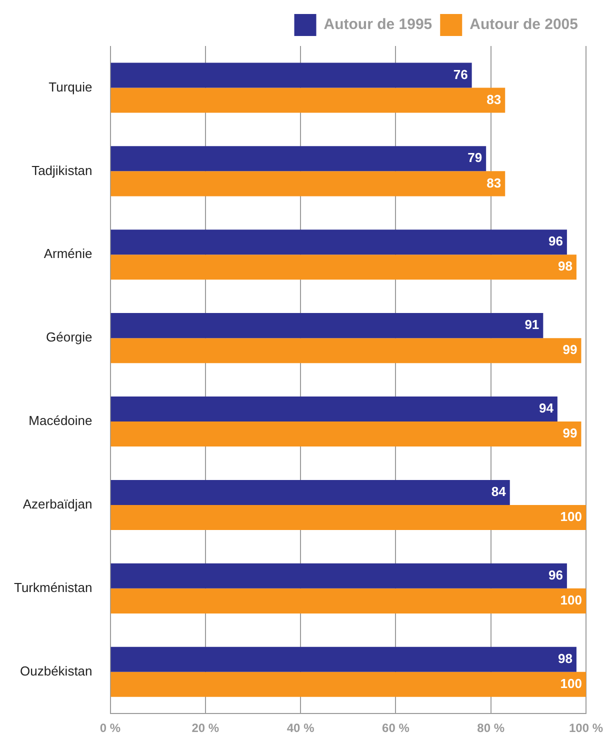 The image size is (611, 748). I want to click on x-tick-label: 60 %, so click(396, 728).